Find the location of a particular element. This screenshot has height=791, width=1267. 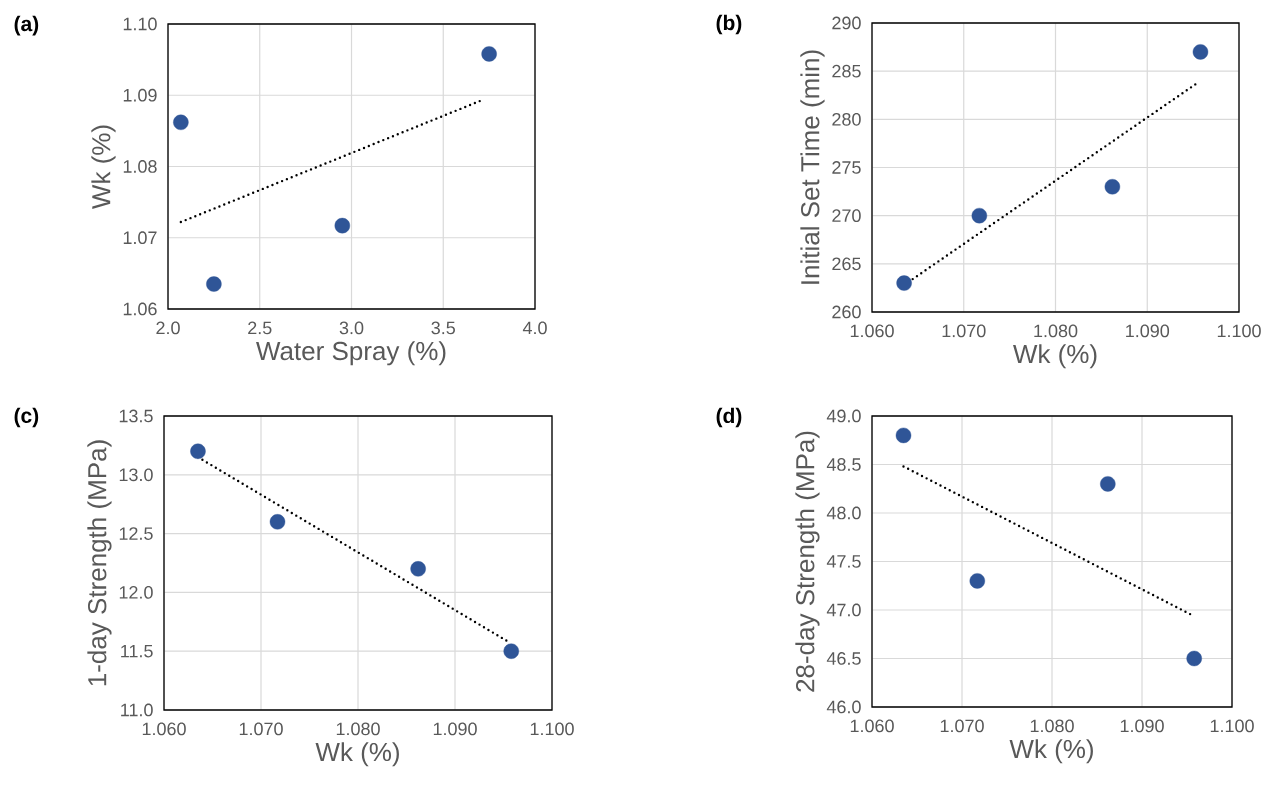

y-tick-label: 290 is located at coordinates (846, 23).